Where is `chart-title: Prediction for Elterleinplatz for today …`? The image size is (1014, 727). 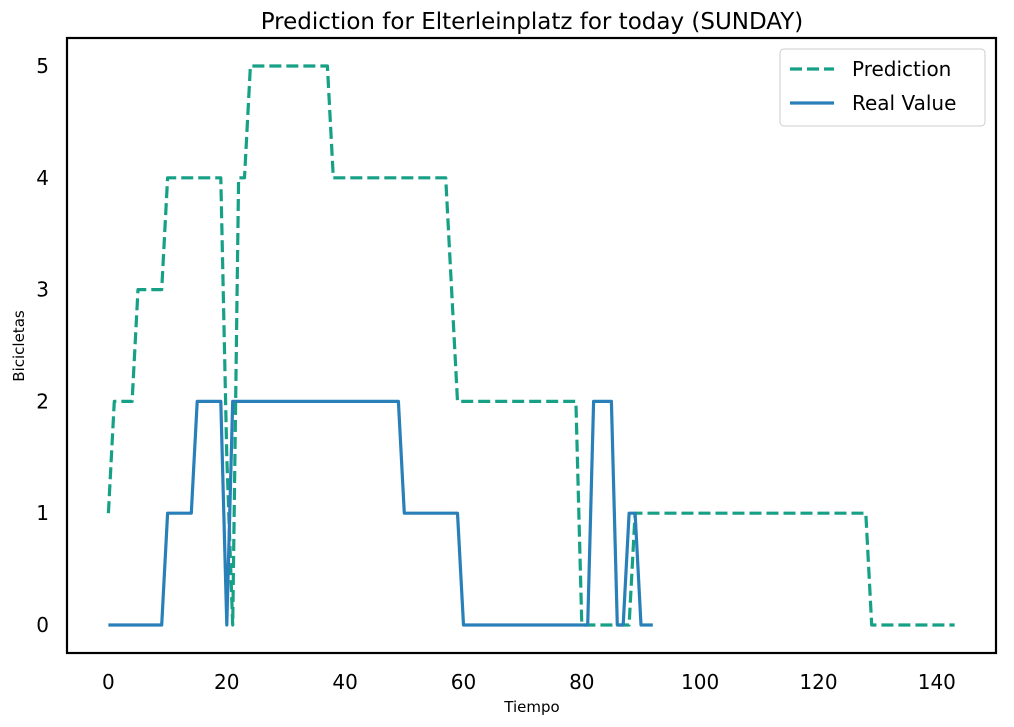 chart-title: Prediction for Elterleinplatz for today … is located at coordinates (532, 22).